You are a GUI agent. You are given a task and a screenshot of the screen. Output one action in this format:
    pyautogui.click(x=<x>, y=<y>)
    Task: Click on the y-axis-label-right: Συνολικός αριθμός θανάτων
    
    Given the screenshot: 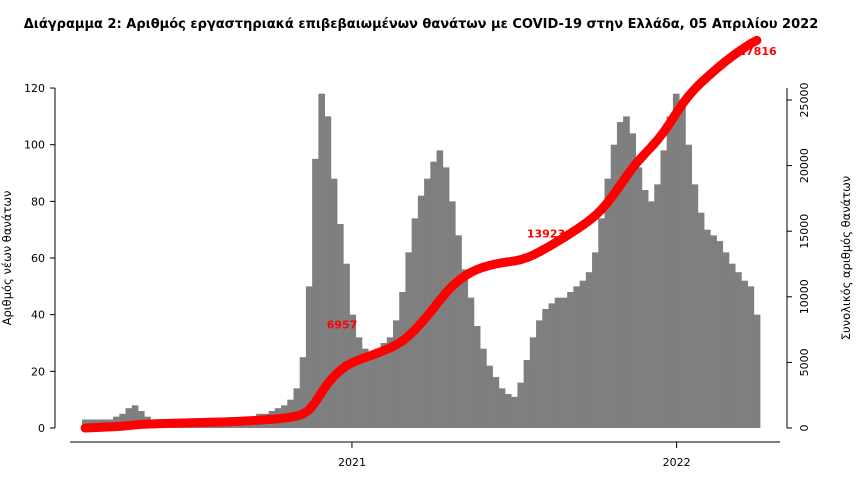 What is the action you would take?
    pyautogui.click(x=846, y=258)
    